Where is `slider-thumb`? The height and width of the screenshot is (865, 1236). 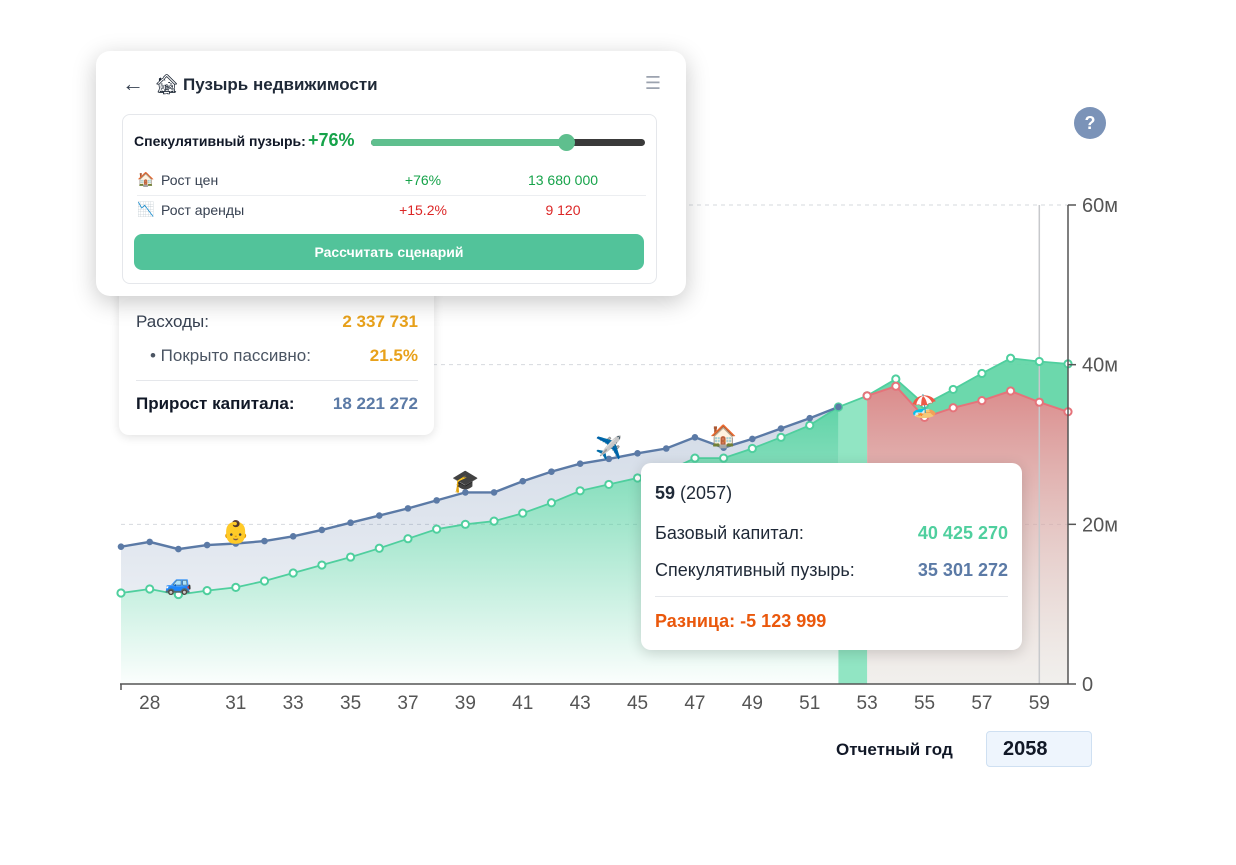 slider-thumb is located at coordinates (566, 142).